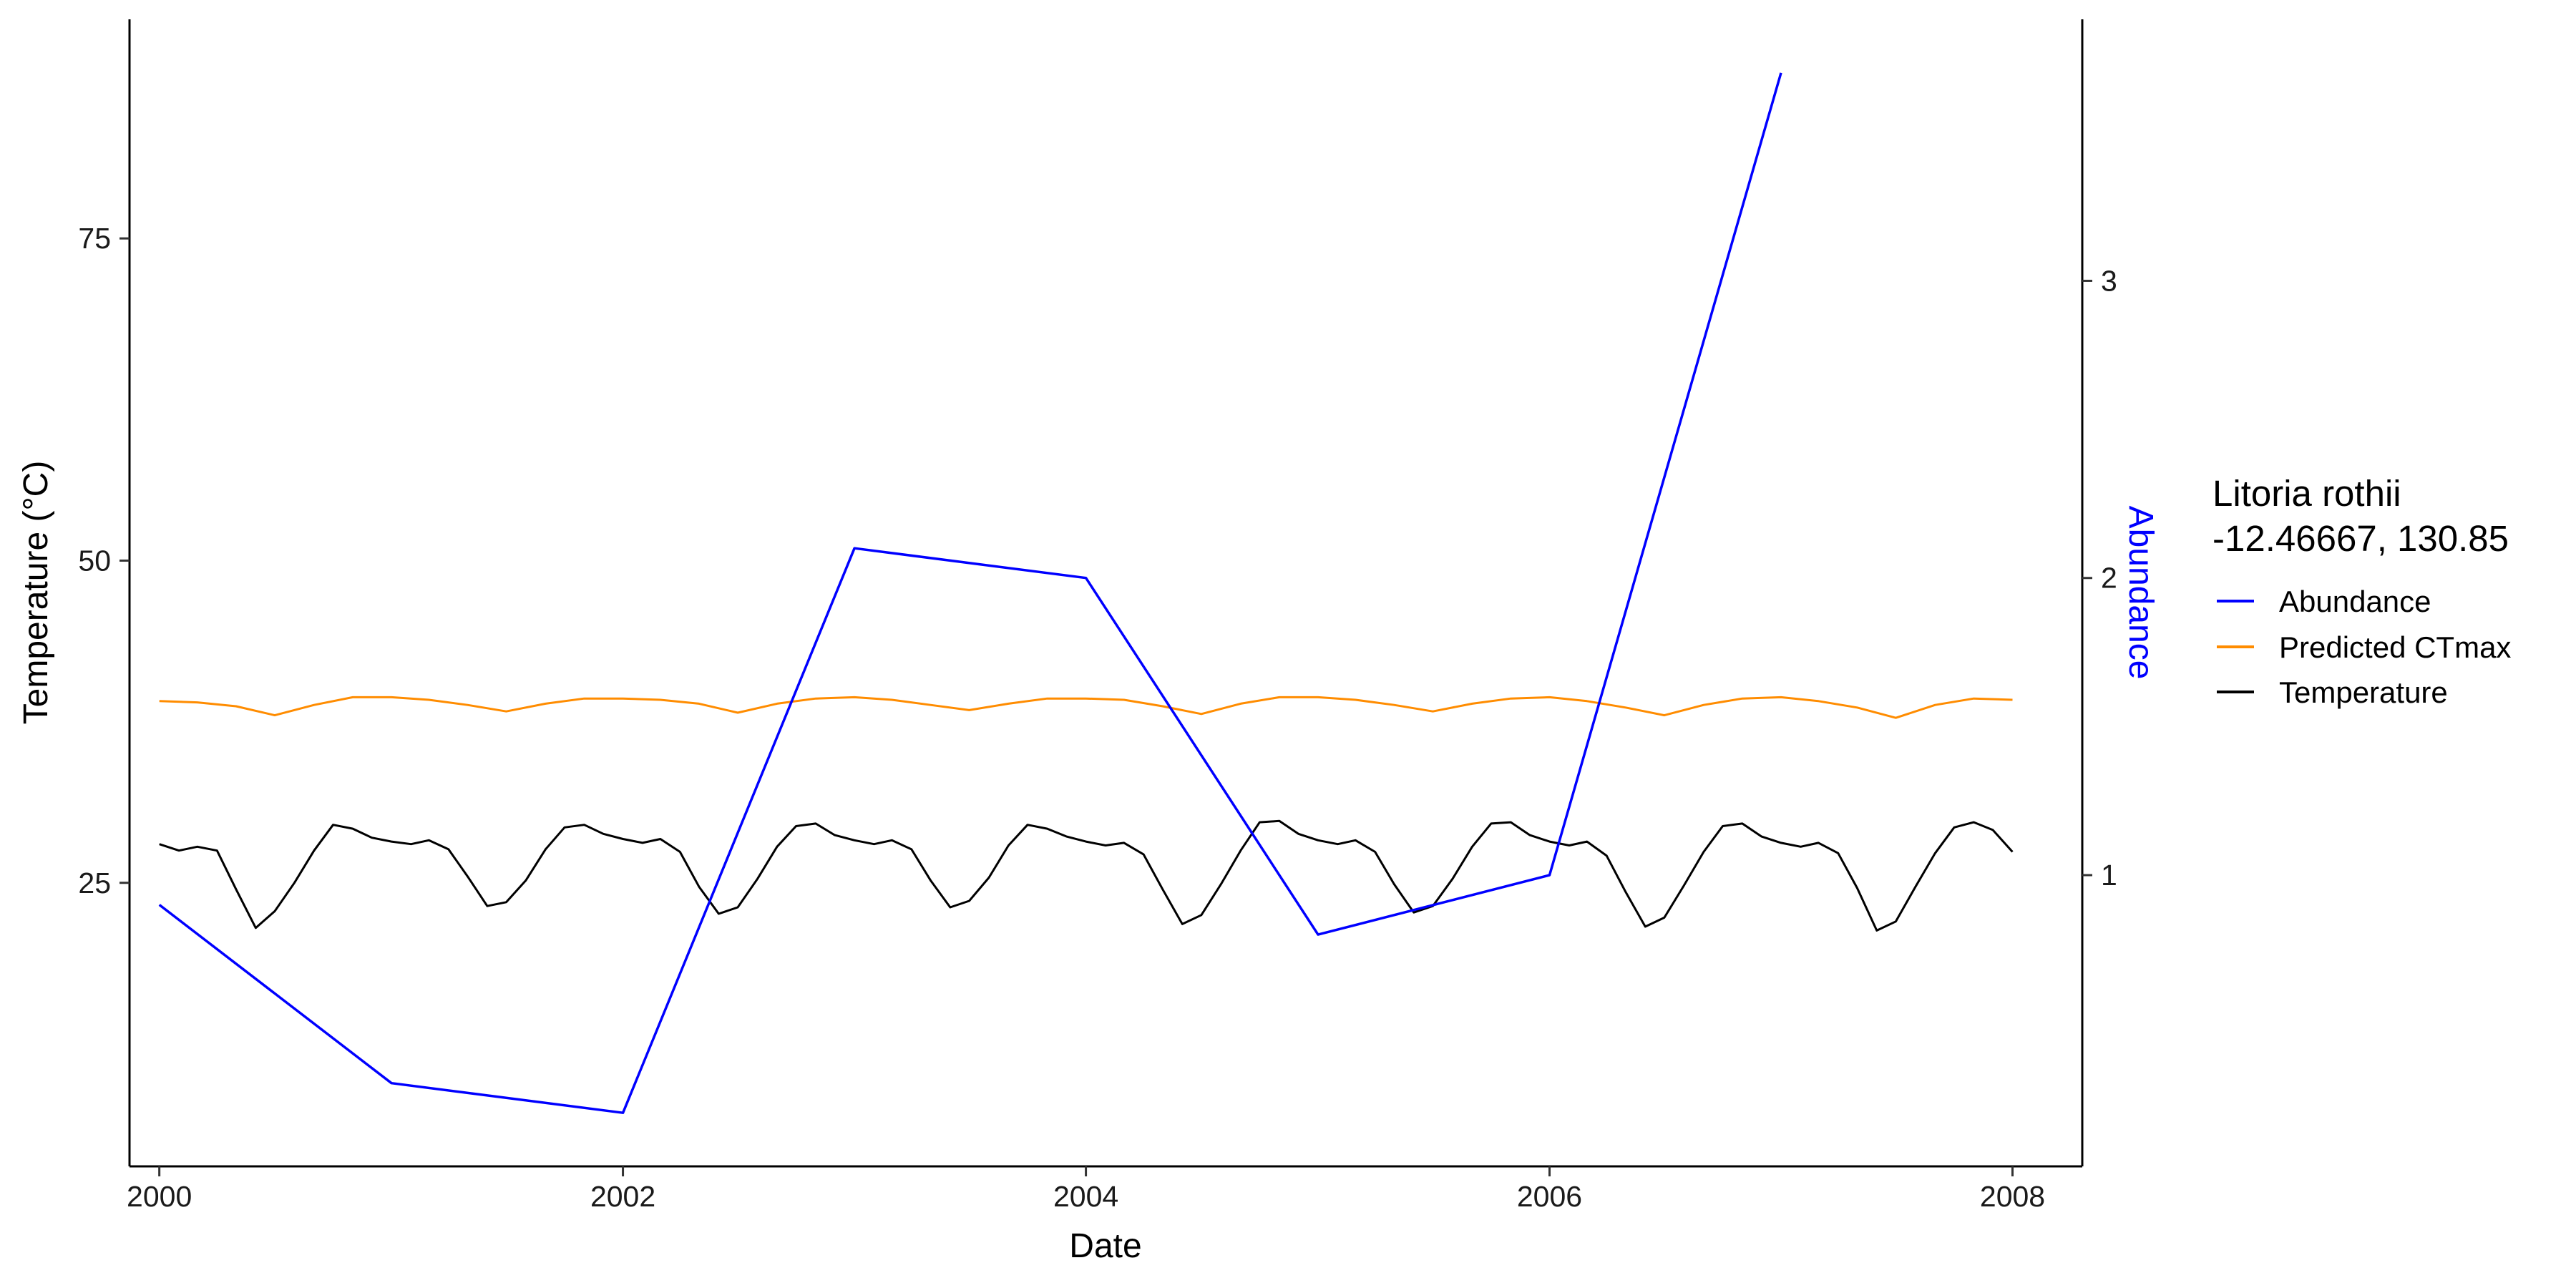 The height and width of the screenshot is (1288, 2576). I want to click on x-tick-label: 2000, so click(159, 1196).